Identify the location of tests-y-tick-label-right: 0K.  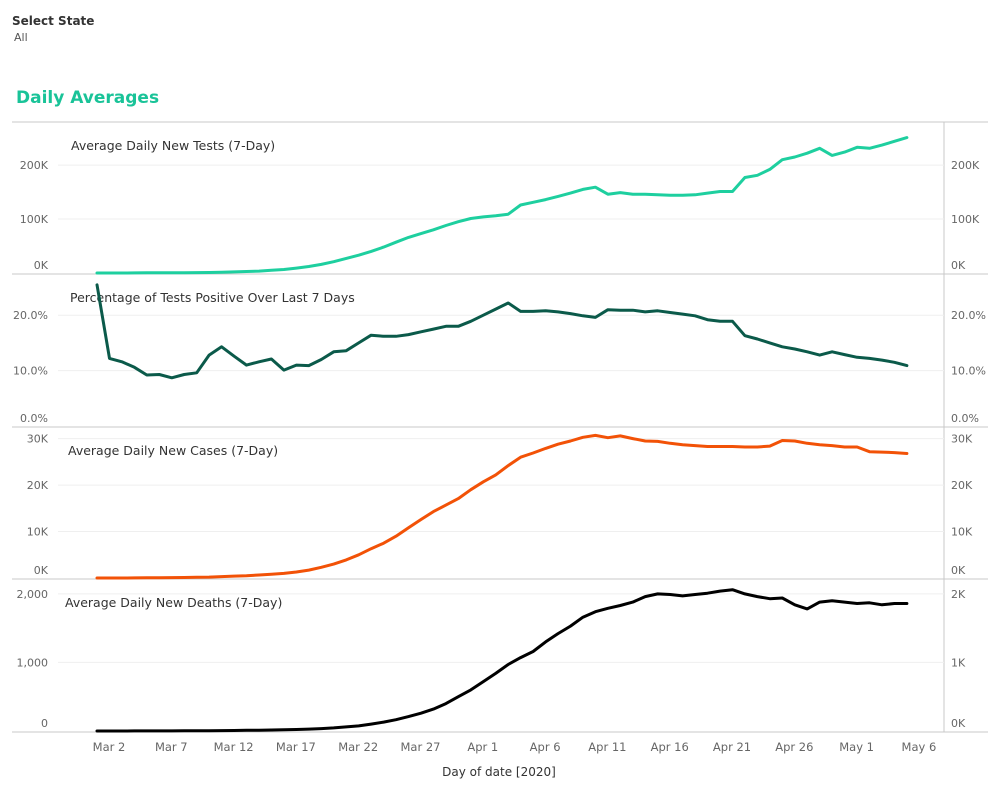
(958, 265).